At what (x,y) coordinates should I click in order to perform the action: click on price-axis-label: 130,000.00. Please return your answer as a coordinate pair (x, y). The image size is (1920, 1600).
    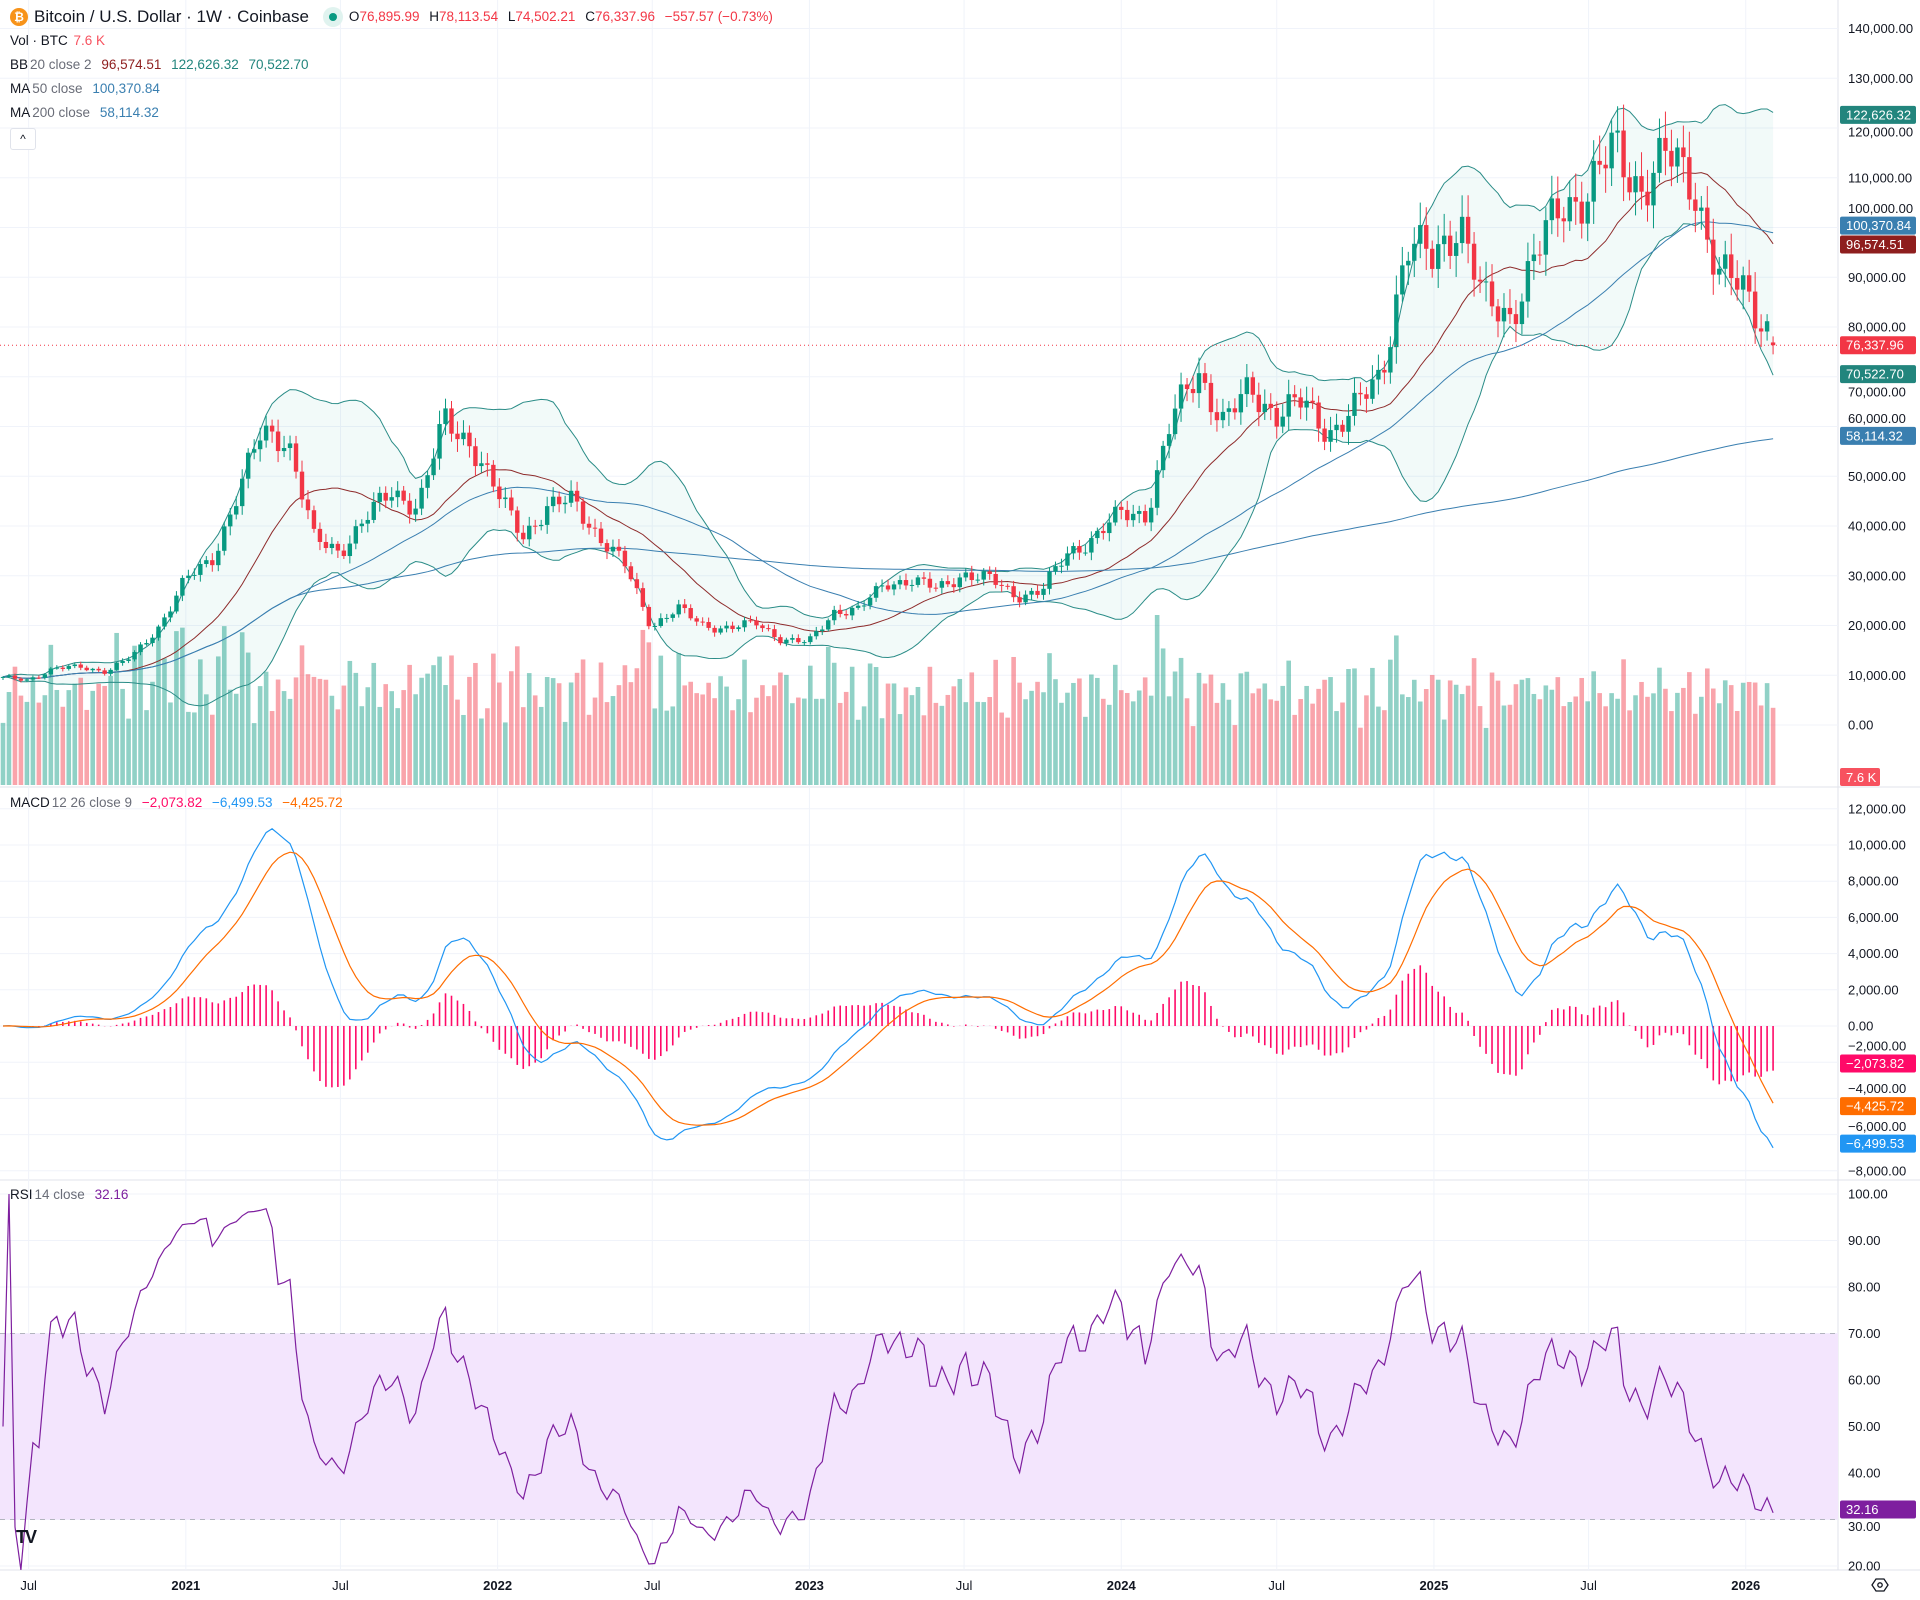
    Looking at the image, I should click on (1880, 78).